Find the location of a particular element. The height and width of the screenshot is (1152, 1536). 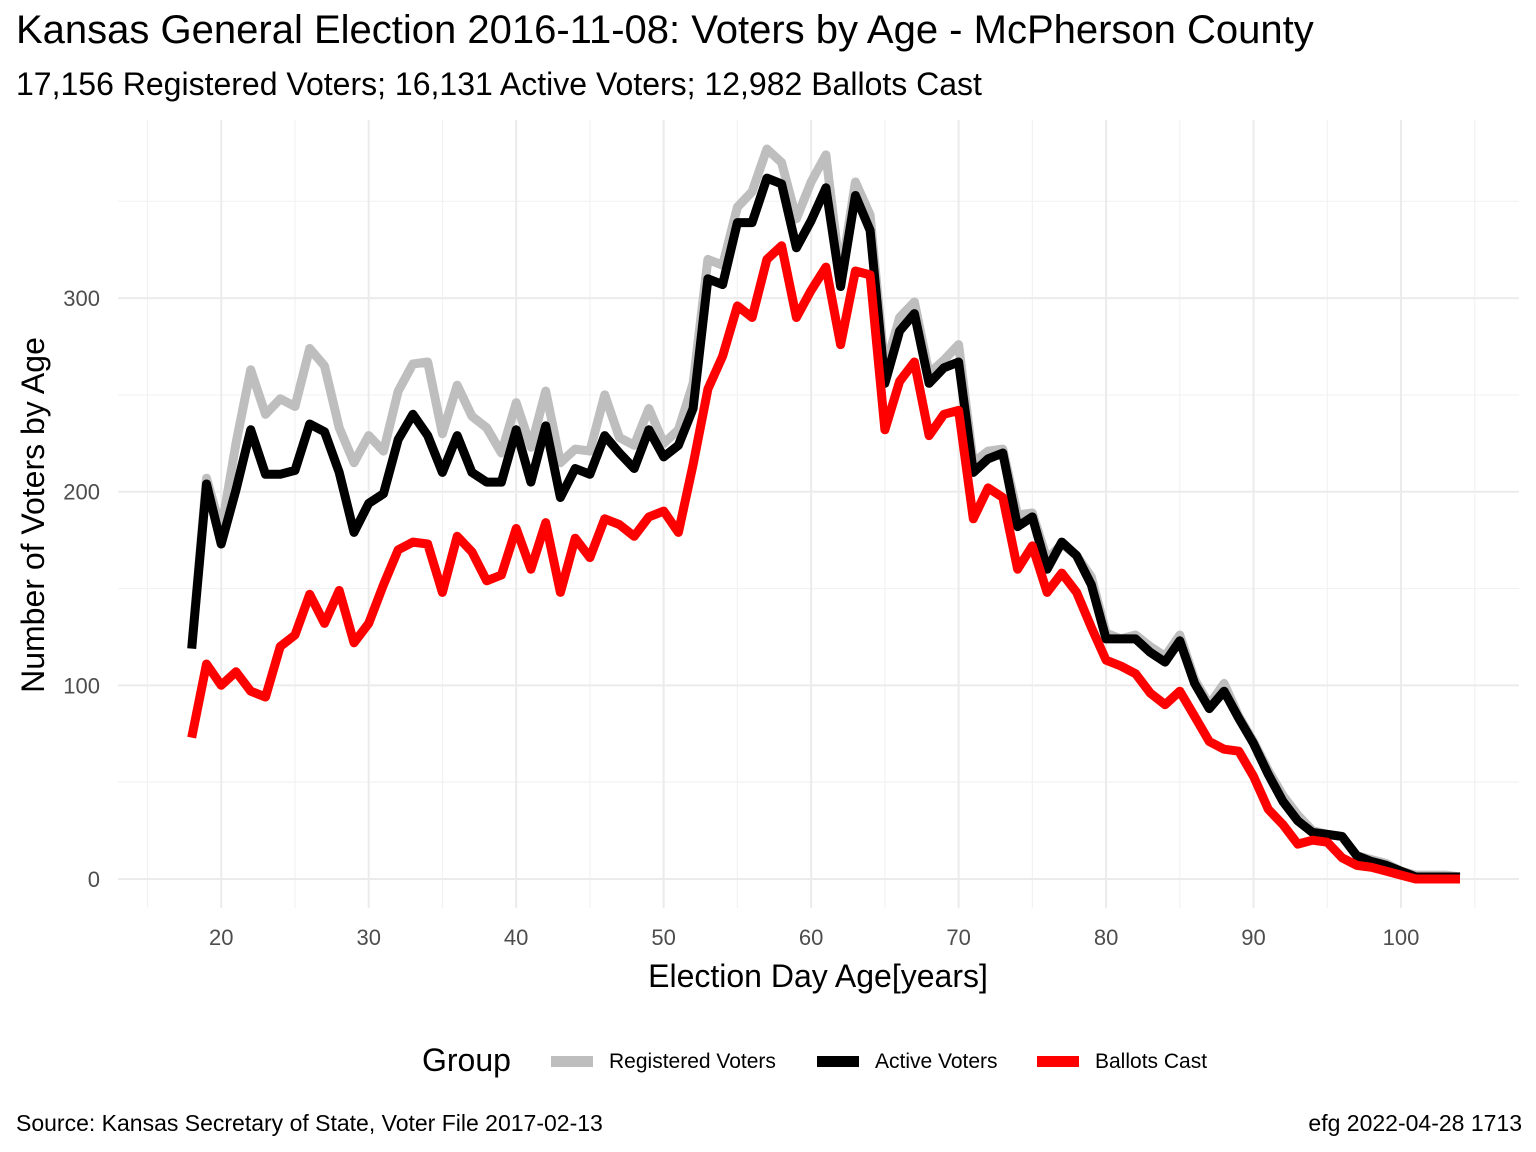

legend-swatch-ballots-cast is located at coordinates (1058, 1061).